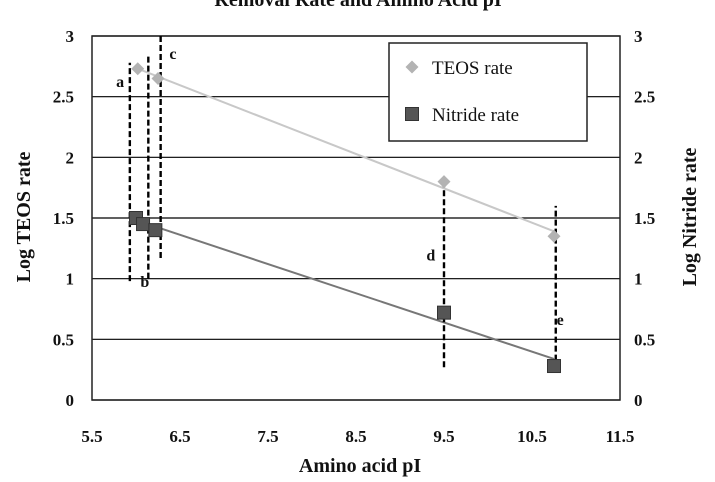  What do you see at coordinates (475, 115) in the screenshot?
I see `legend-label: Nitride rate` at bounding box center [475, 115].